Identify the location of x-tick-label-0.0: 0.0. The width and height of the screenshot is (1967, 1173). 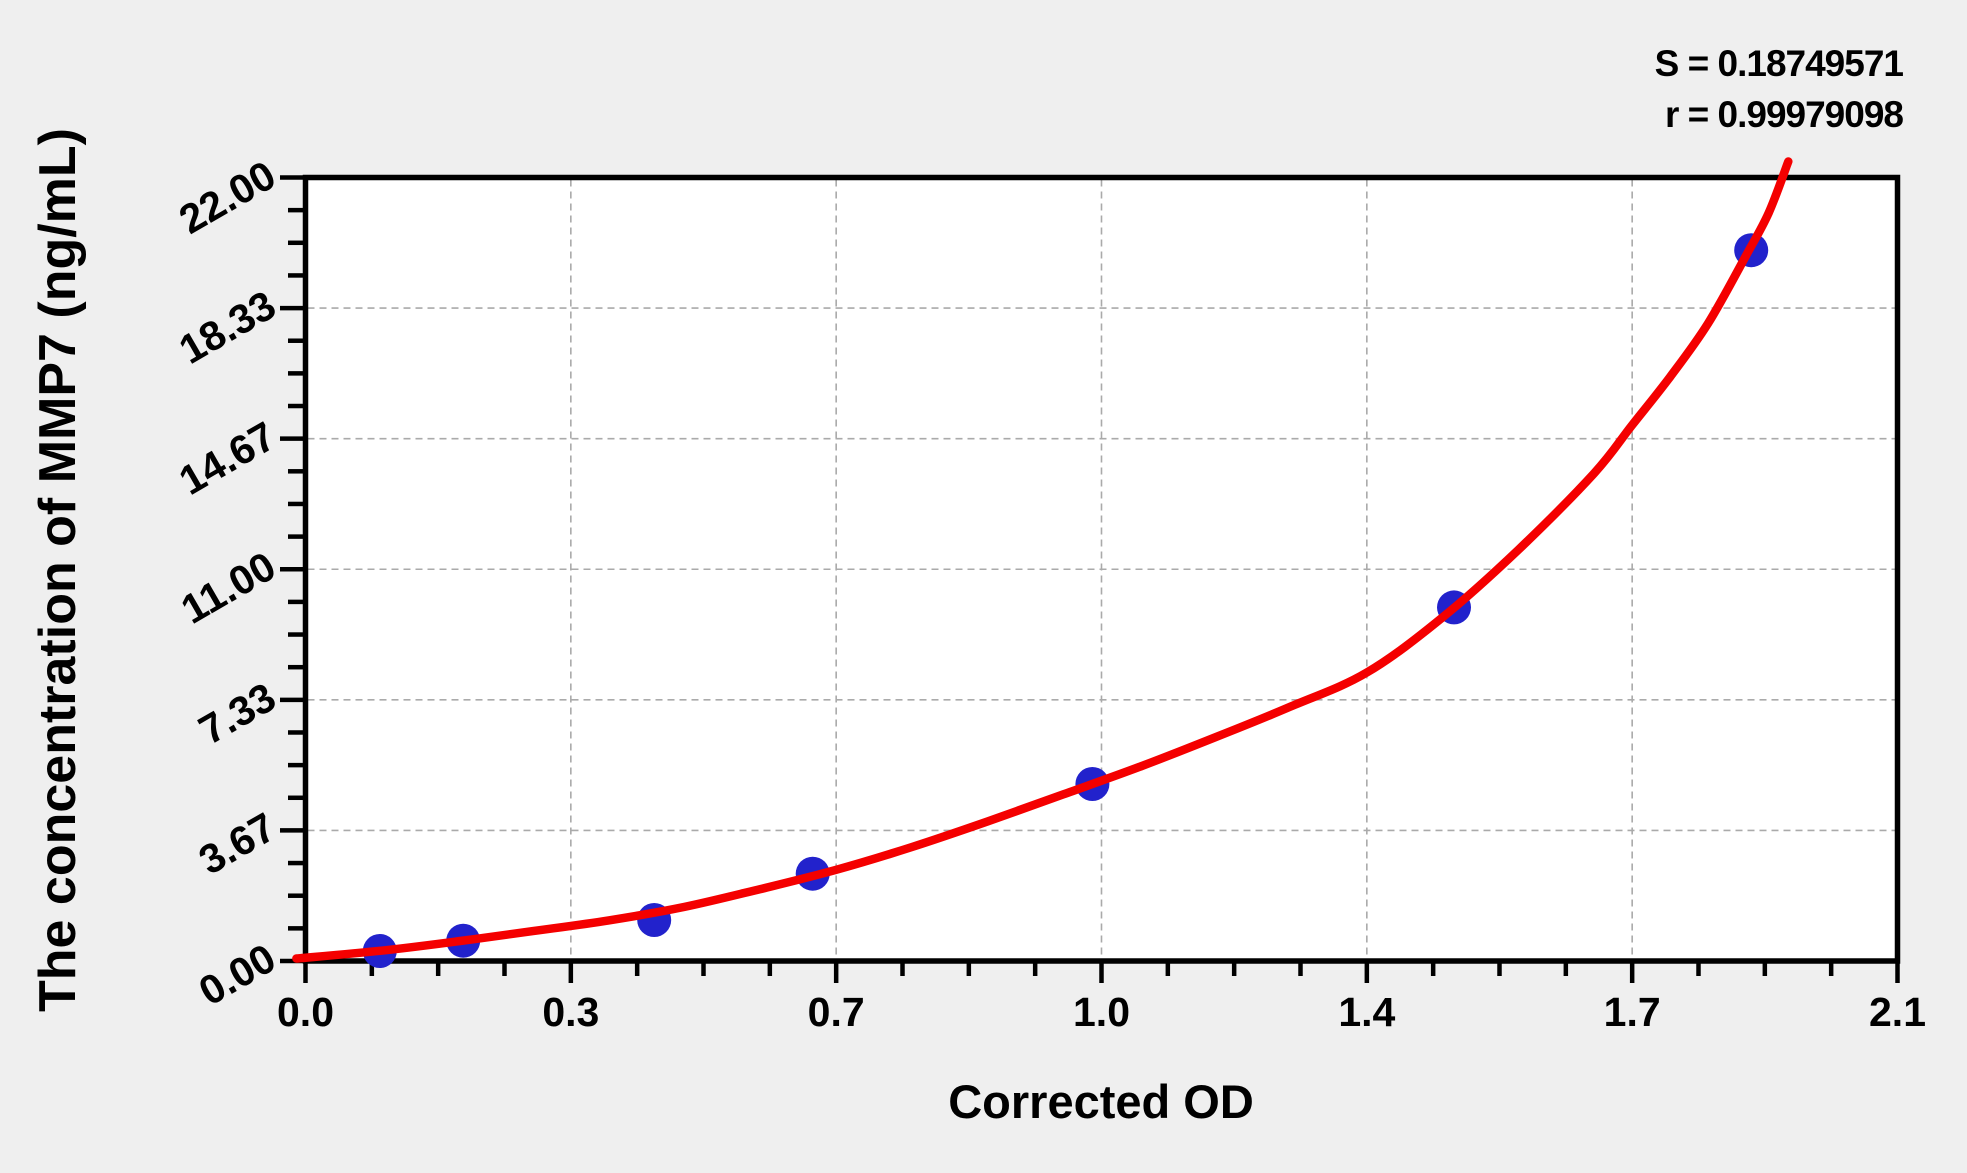
(305, 1012).